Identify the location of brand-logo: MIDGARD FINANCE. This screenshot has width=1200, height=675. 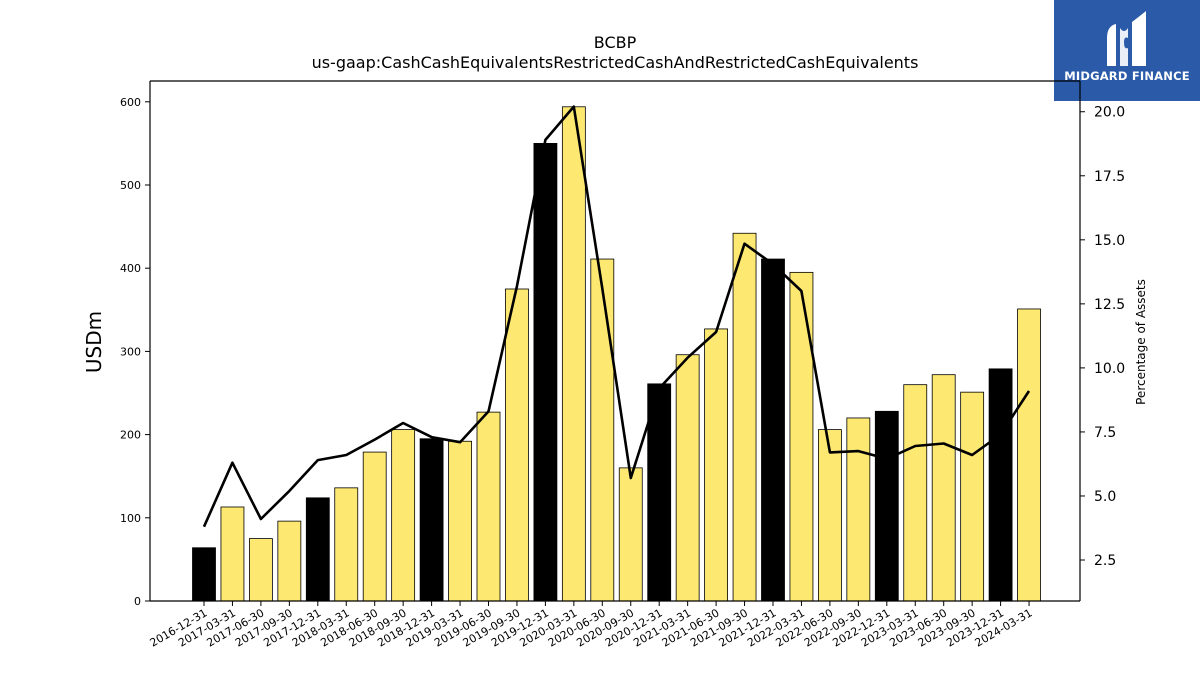
(1127, 50).